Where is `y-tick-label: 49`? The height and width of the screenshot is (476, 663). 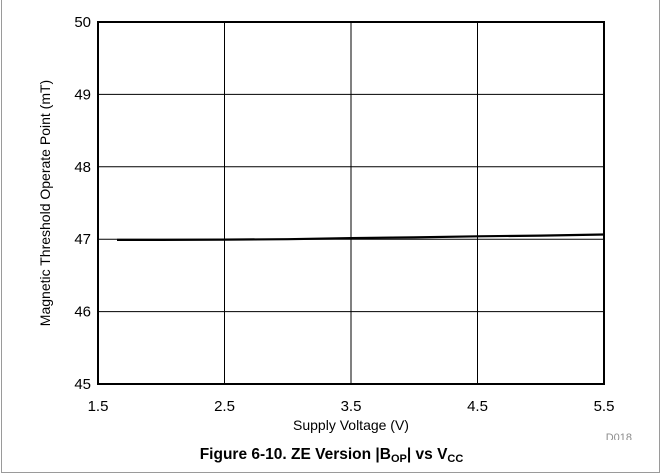 y-tick-label: 49 is located at coordinates (82, 94).